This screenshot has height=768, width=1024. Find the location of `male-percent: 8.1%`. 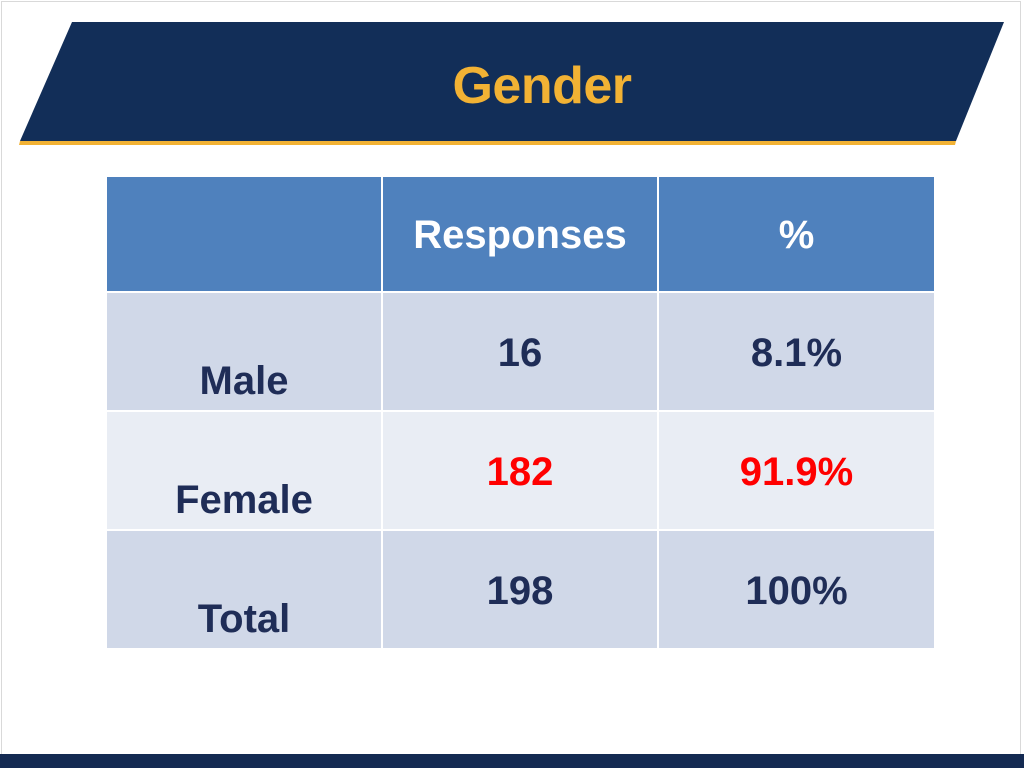

male-percent: 8.1% is located at coordinates (796, 351).